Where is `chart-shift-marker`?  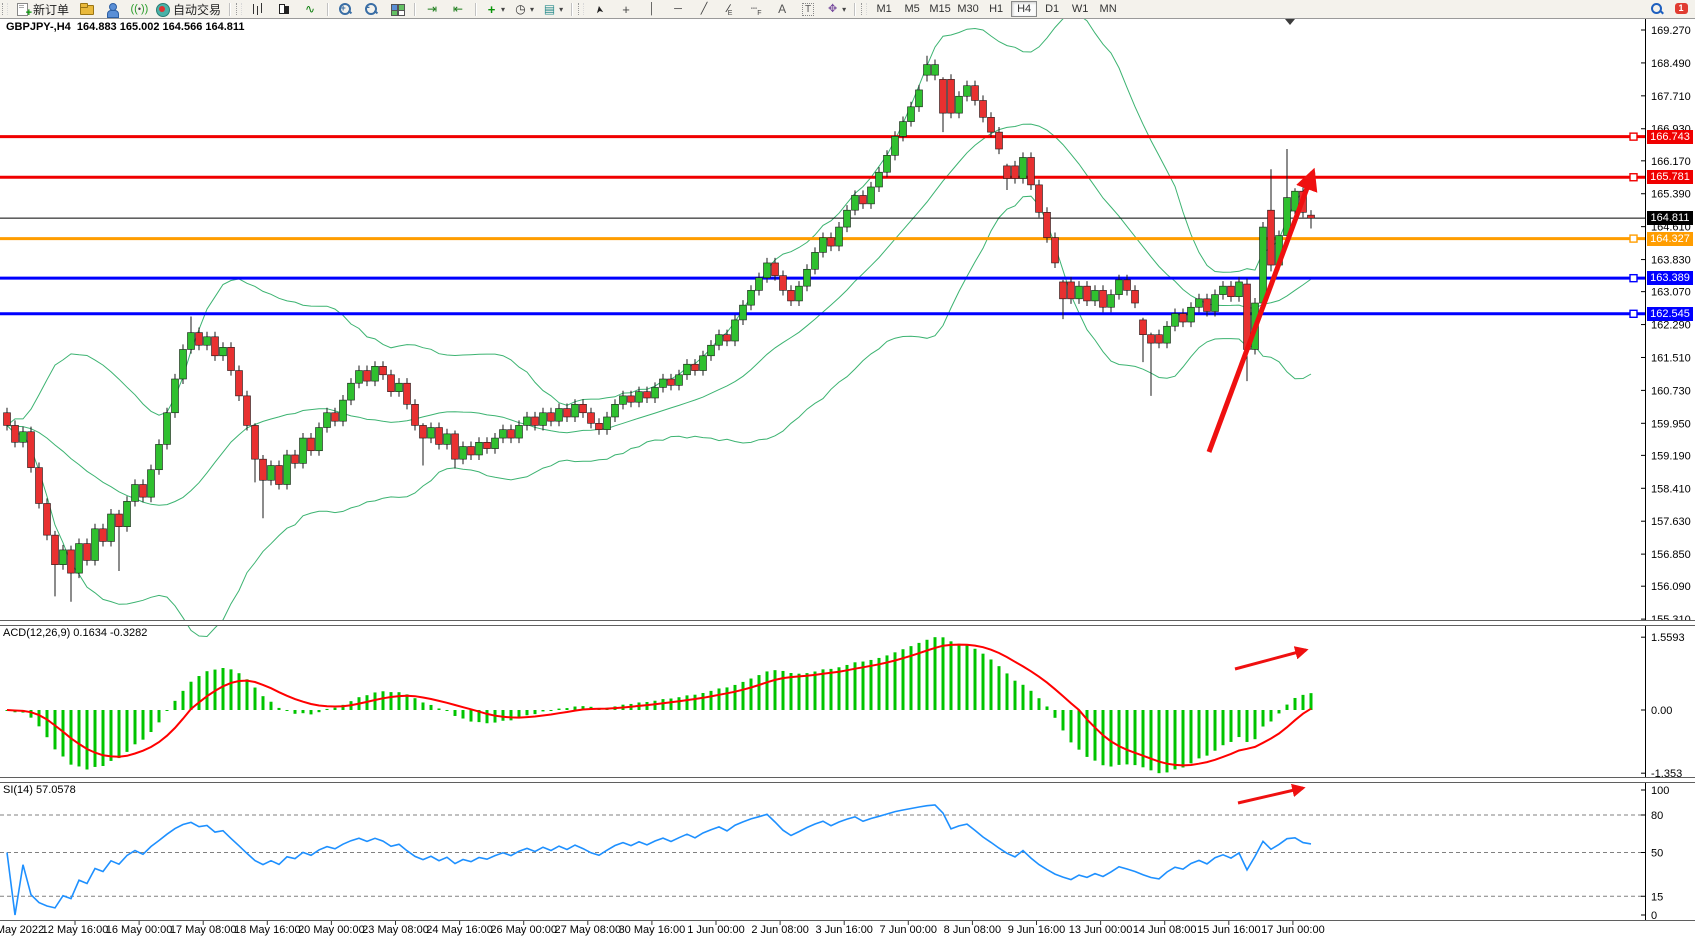 chart-shift-marker is located at coordinates (1290, 22).